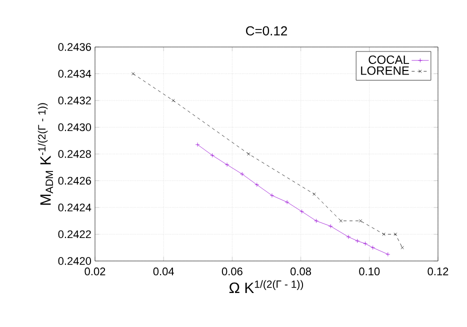 The height and width of the screenshot is (327, 467). I want to click on y-tick-label: 0.2432, so click(74, 100).